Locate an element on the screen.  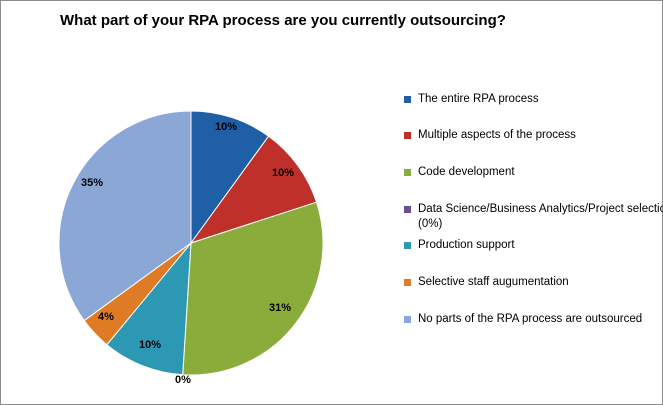
legend-label-5: Selective staff augumentation is located at coordinates (493, 282).